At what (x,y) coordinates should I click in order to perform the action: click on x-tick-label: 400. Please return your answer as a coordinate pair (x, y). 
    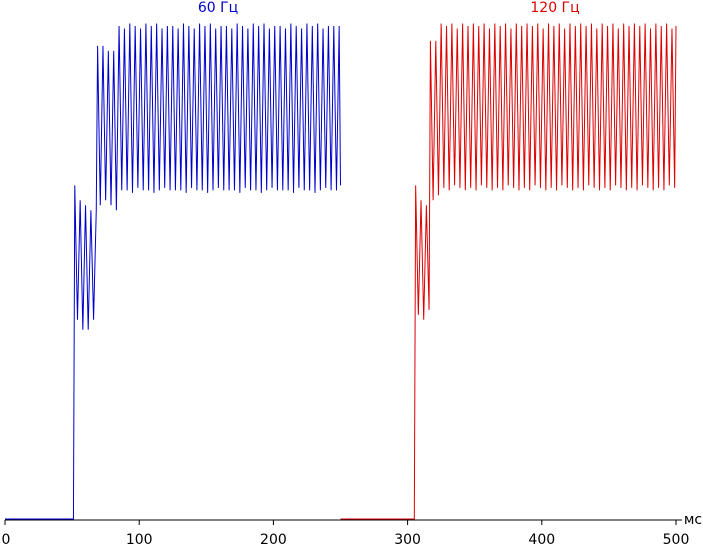
    Looking at the image, I should click on (541, 540).